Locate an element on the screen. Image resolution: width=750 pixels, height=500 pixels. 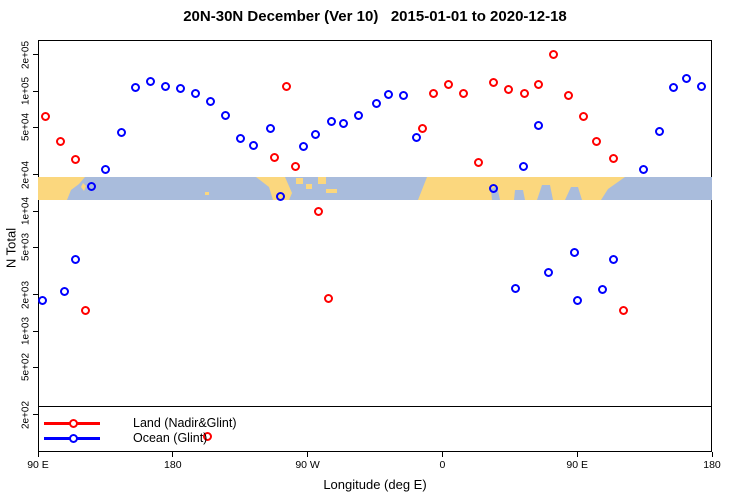
y-tick-label: 1e+05 is located at coordinates (26, 91).